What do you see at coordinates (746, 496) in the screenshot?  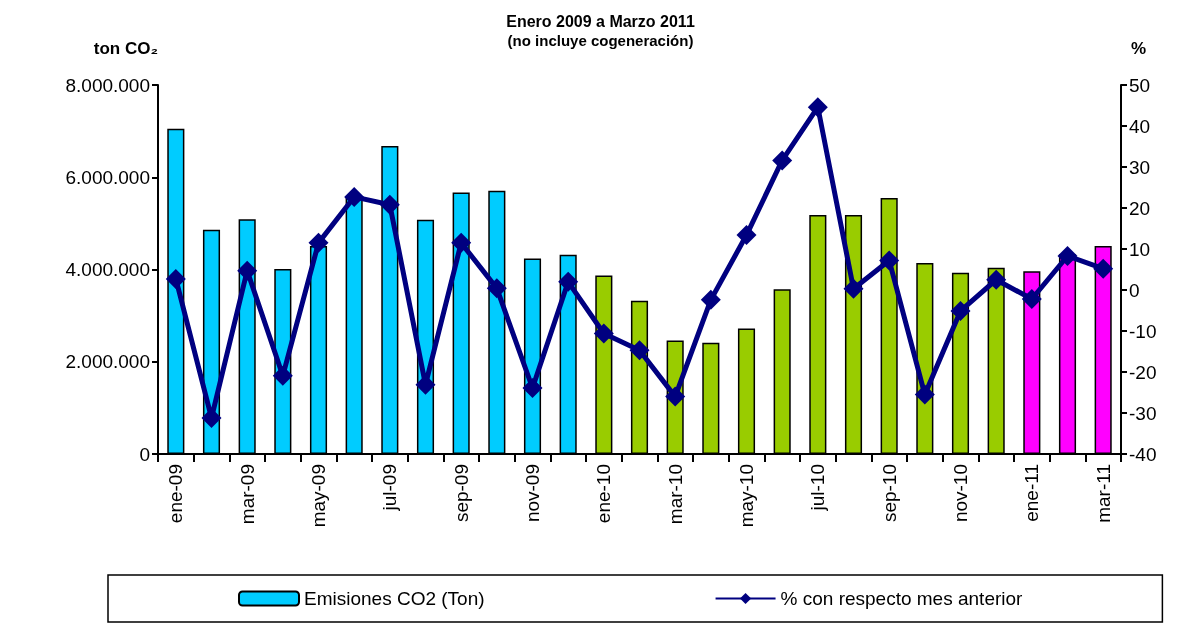 I see `x-tick-label: may-10` at bounding box center [746, 496].